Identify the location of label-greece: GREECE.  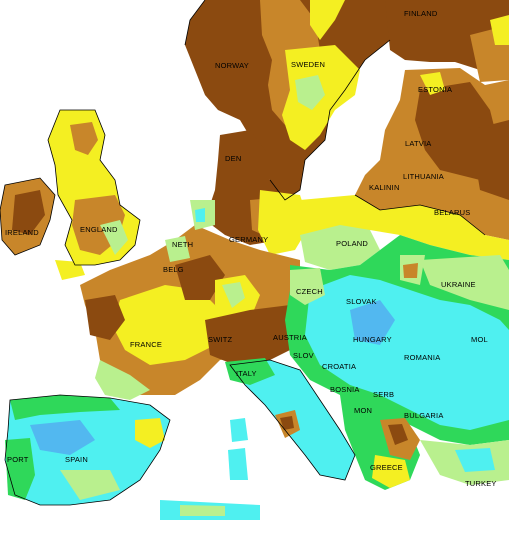
(386, 467).